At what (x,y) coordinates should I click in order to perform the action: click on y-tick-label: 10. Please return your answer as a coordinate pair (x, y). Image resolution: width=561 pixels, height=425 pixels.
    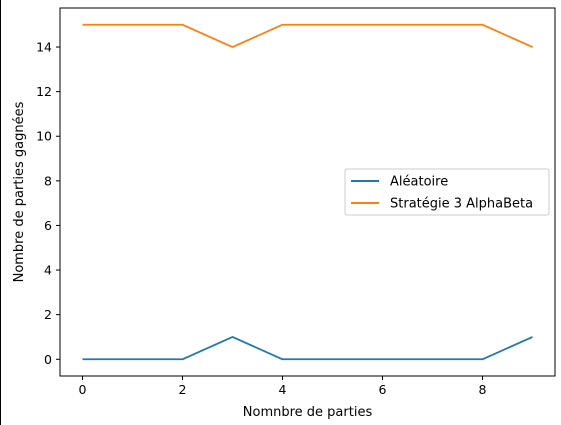
    Looking at the image, I should click on (44, 136).